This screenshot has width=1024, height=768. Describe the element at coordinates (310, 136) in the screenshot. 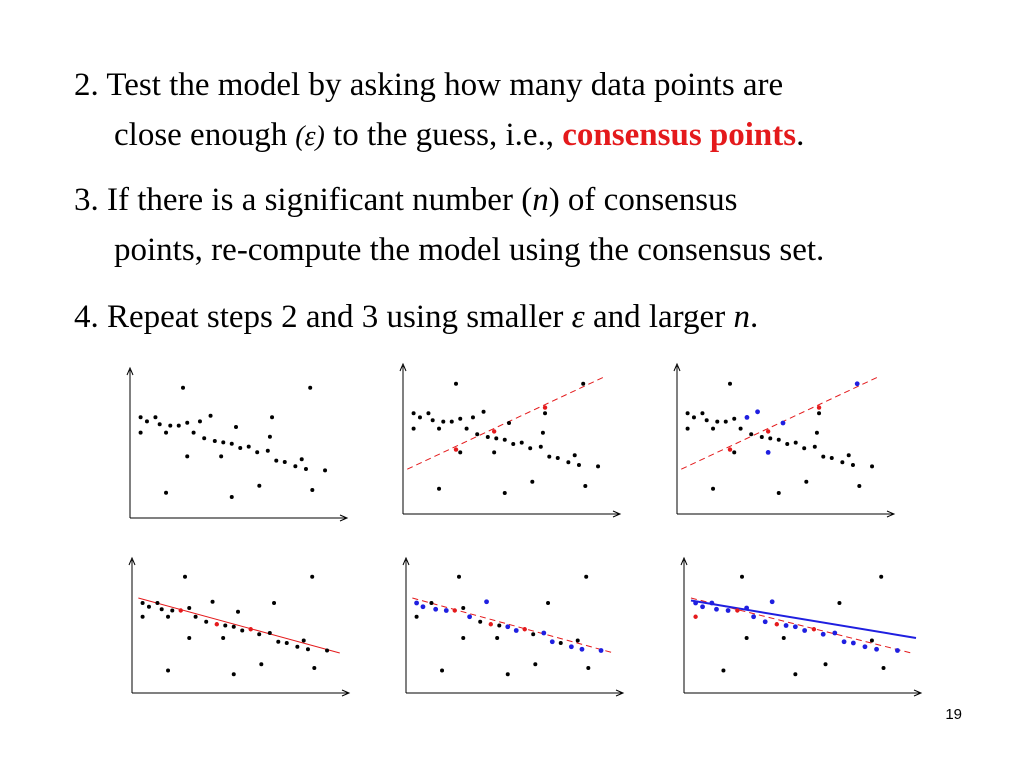

I see `epsilon-symbol: (ε)` at that location.